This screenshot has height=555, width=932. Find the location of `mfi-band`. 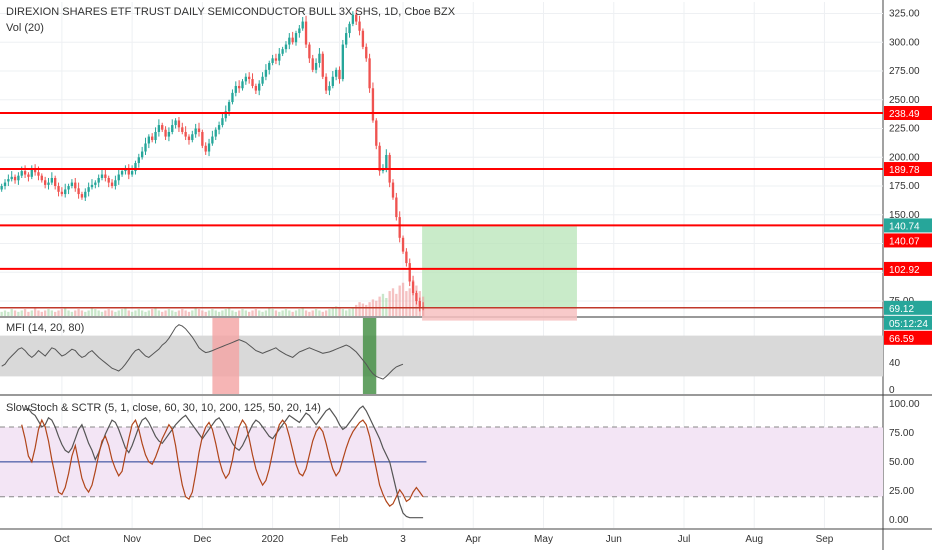

mfi-band is located at coordinates (441, 356).